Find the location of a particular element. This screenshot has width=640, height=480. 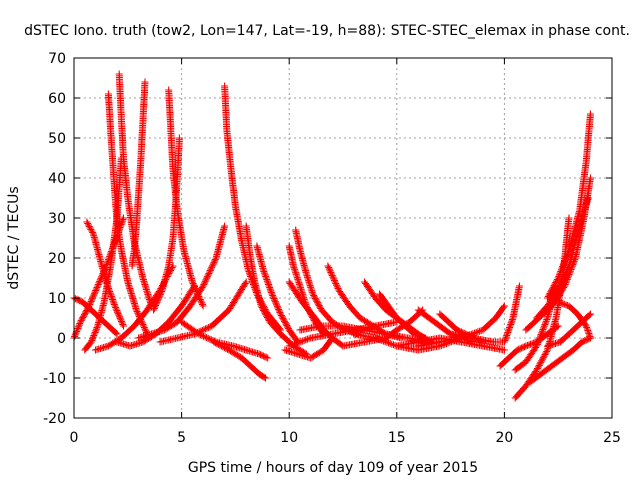

y-axis-title: dSTEC / TECUs is located at coordinates (14, 237).